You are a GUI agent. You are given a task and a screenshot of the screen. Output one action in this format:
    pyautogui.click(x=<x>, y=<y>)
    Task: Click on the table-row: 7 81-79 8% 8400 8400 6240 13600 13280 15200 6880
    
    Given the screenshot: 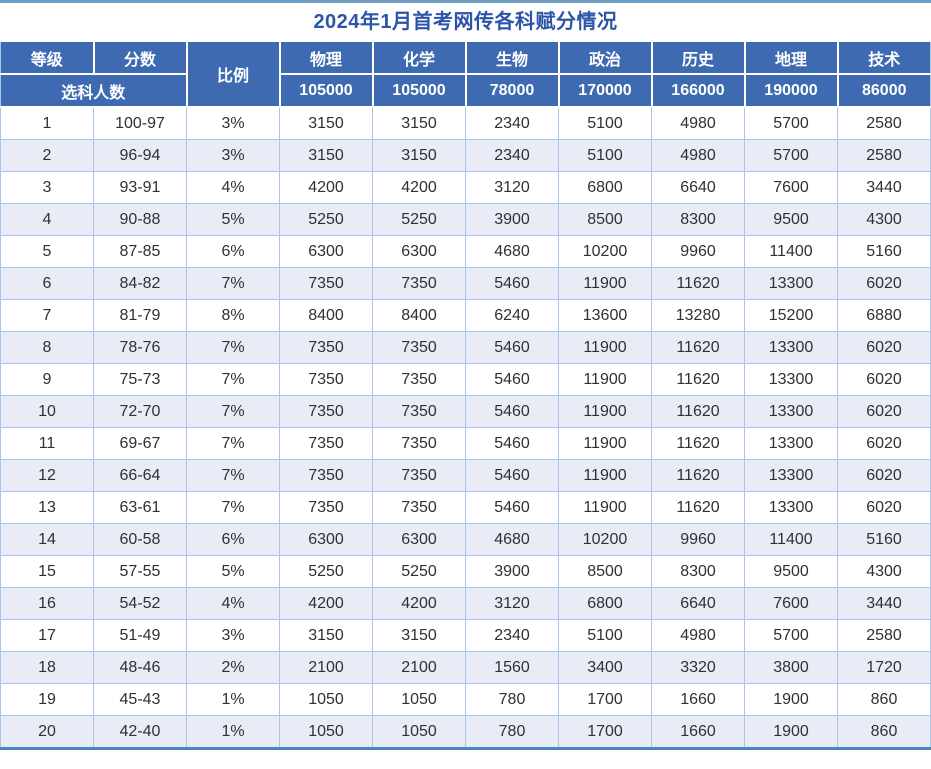 What is the action you would take?
    pyautogui.click(x=465, y=315)
    